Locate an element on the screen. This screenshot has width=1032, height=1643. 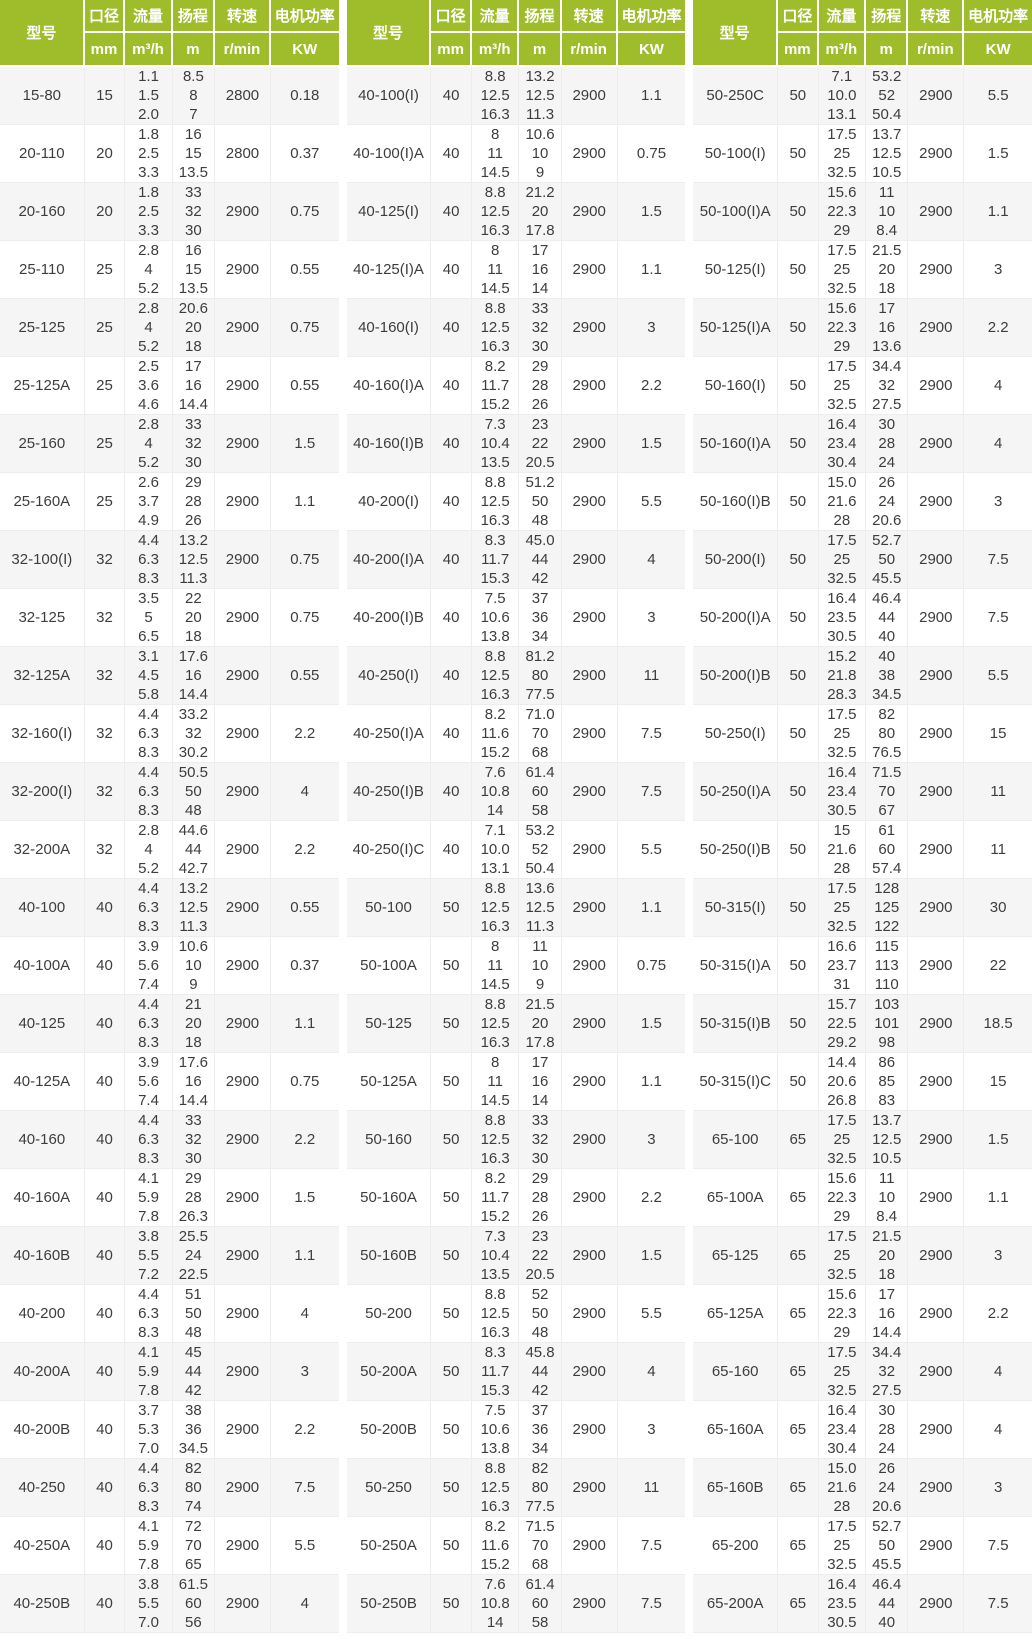
diameter-cell: 65 is located at coordinates (798, 1198).